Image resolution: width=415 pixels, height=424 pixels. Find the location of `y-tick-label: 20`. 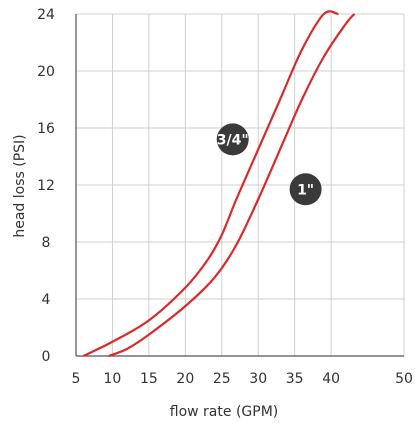

y-tick-label: 20 is located at coordinates (46, 72).